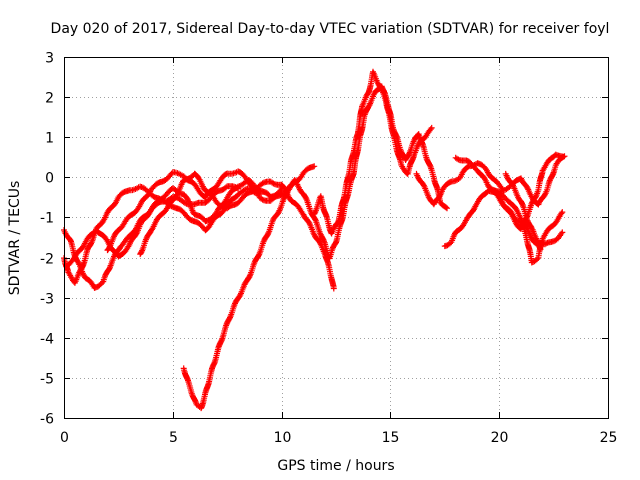 The height and width of the screenshot is (480, 640). What do you see at coordinates (391, 438) in the screenshot?
I see `x-tick-label: 15` at bounding box center [391, 438].